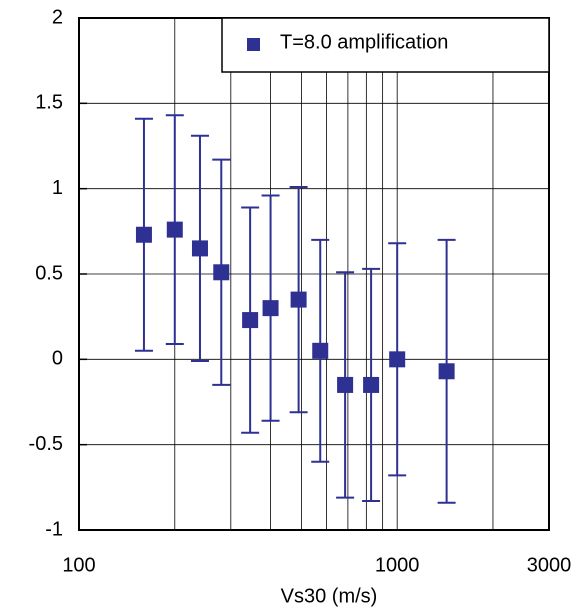 Image resolution: width=583 pixels, height=612 pixels. What do you see at coordinates (57, 188) in the screenshot?
I see `y-tick-label: 1` at bounding box center [57, 188].